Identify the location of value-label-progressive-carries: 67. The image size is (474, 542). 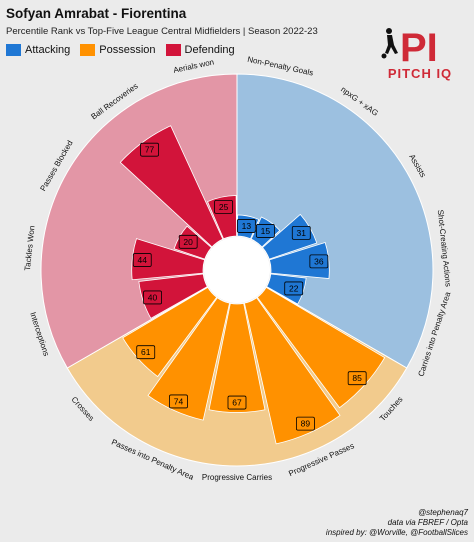
(237, 403).